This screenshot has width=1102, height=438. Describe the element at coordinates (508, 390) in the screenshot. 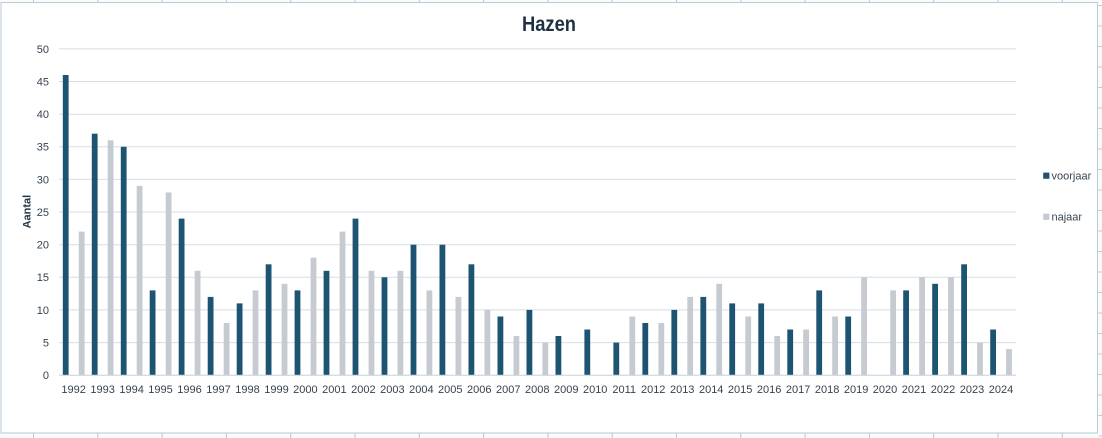

I see `svg-text: 2007` at that location.